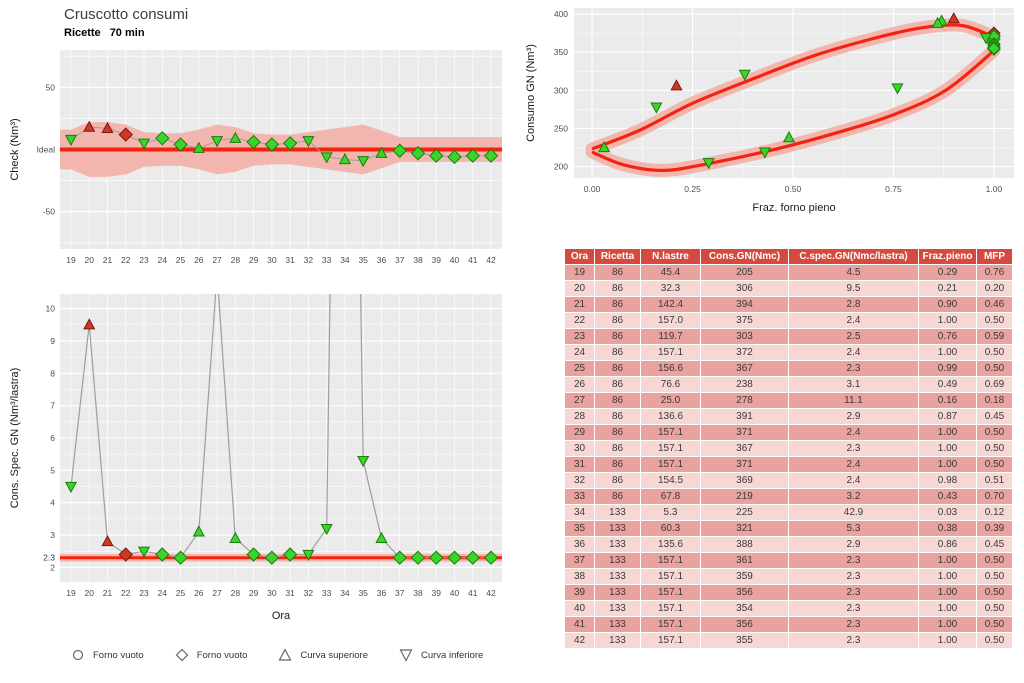  Describe the element at coordinates (744, 496) in the screenshot. I see `table-cell: 219` at that location.